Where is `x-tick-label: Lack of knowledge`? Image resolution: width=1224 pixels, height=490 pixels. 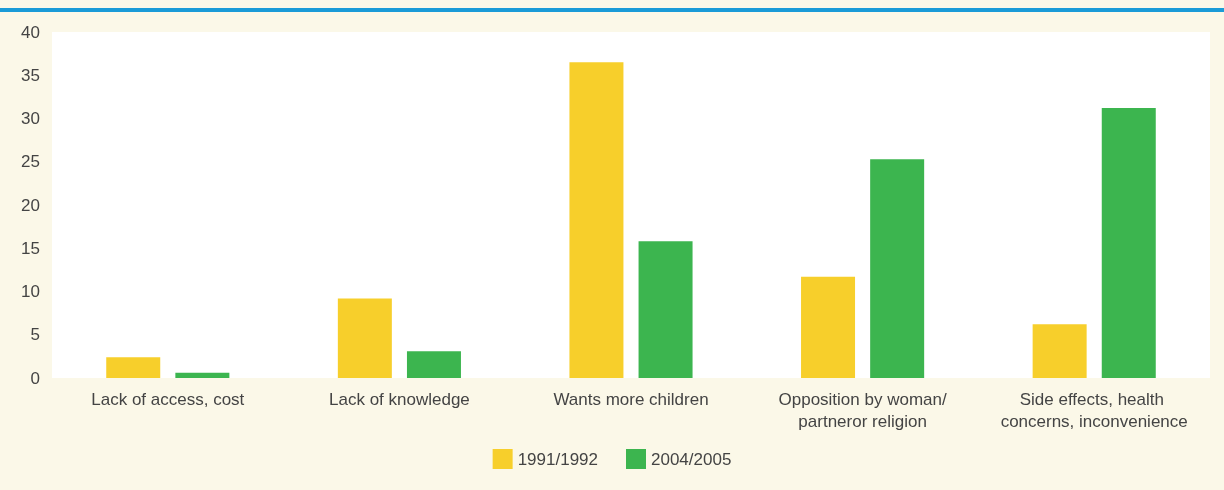 x-tick-label: Lack of knowledge is located at coordinates (399, 399).